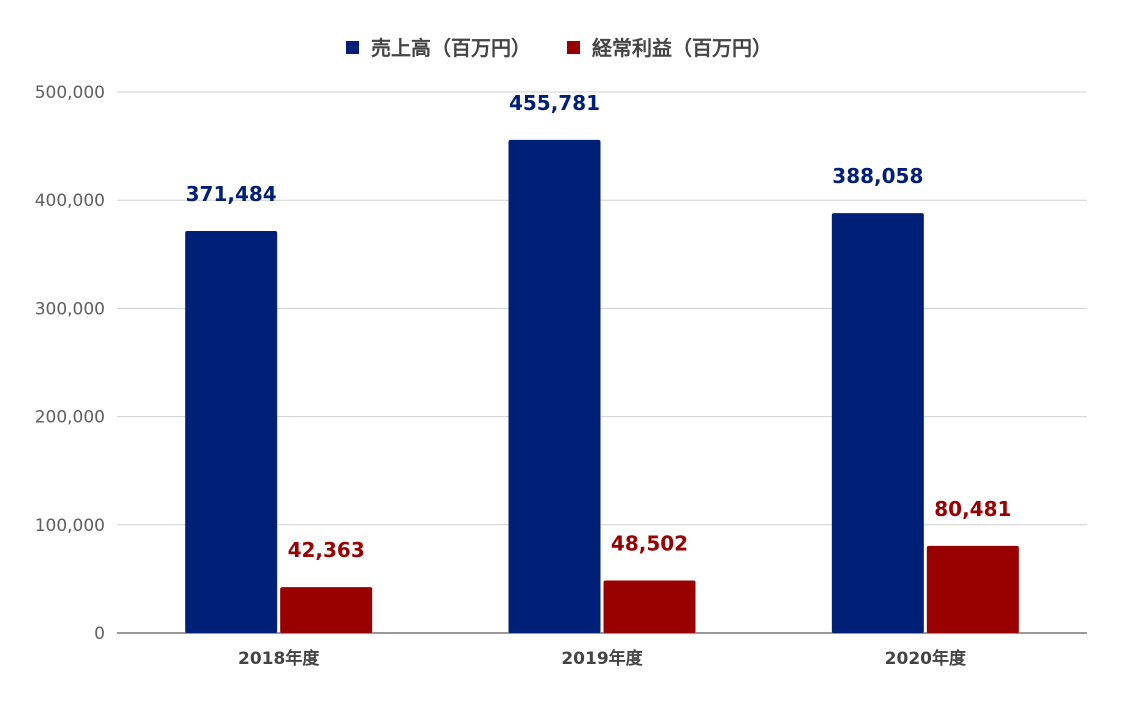 This screenshot has width=1122, height=707. Describe the element at coordinates (649, 544) in the screenshot. I see `data-label-profit-1: 48,502` at that location.